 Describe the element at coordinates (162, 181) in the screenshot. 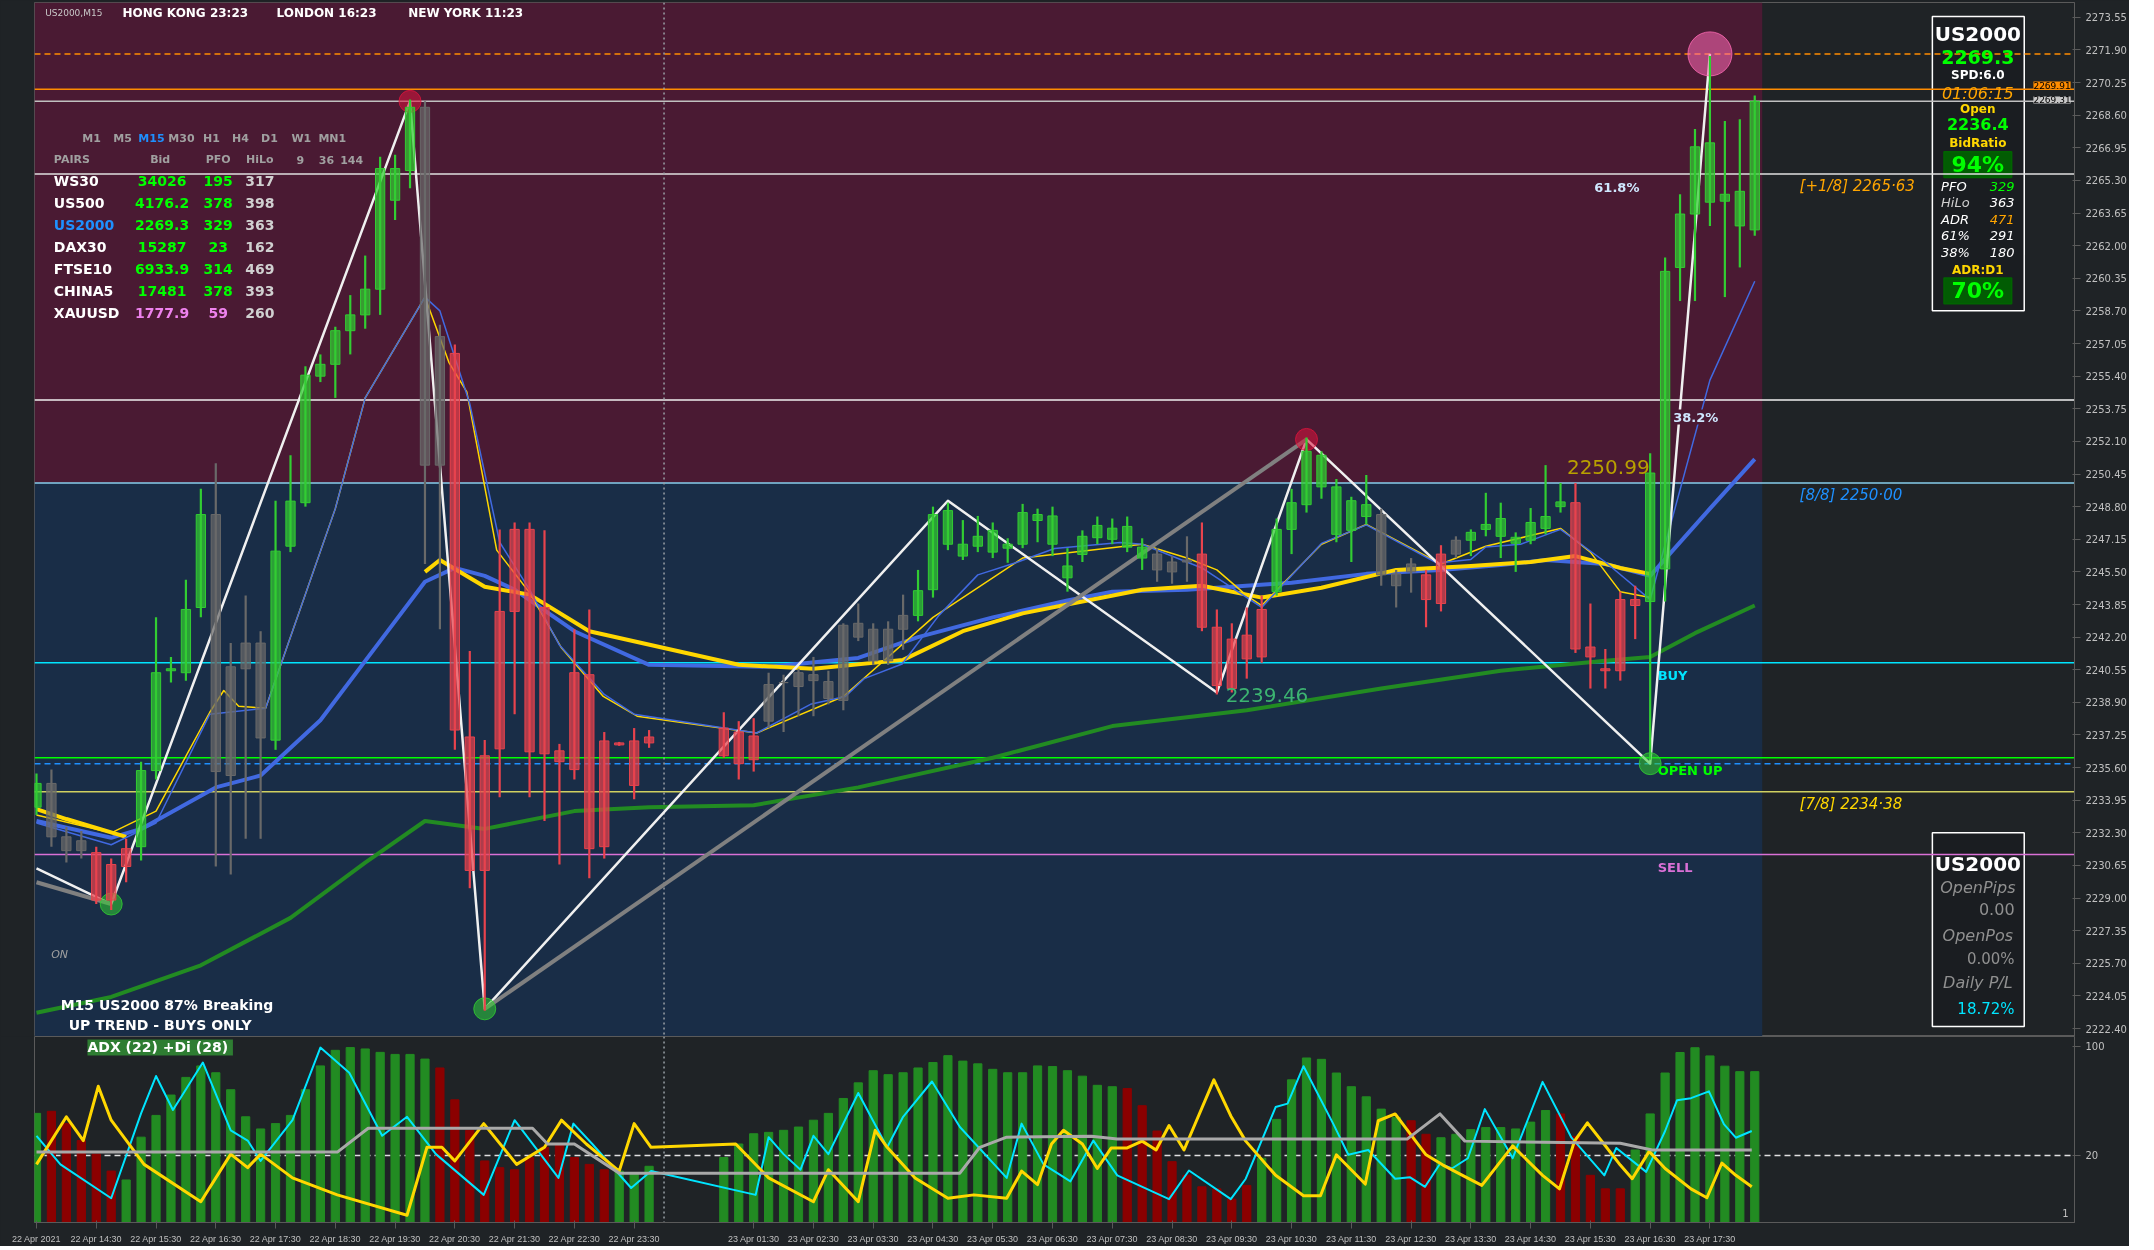

I see `annotation: 34026` at that location.